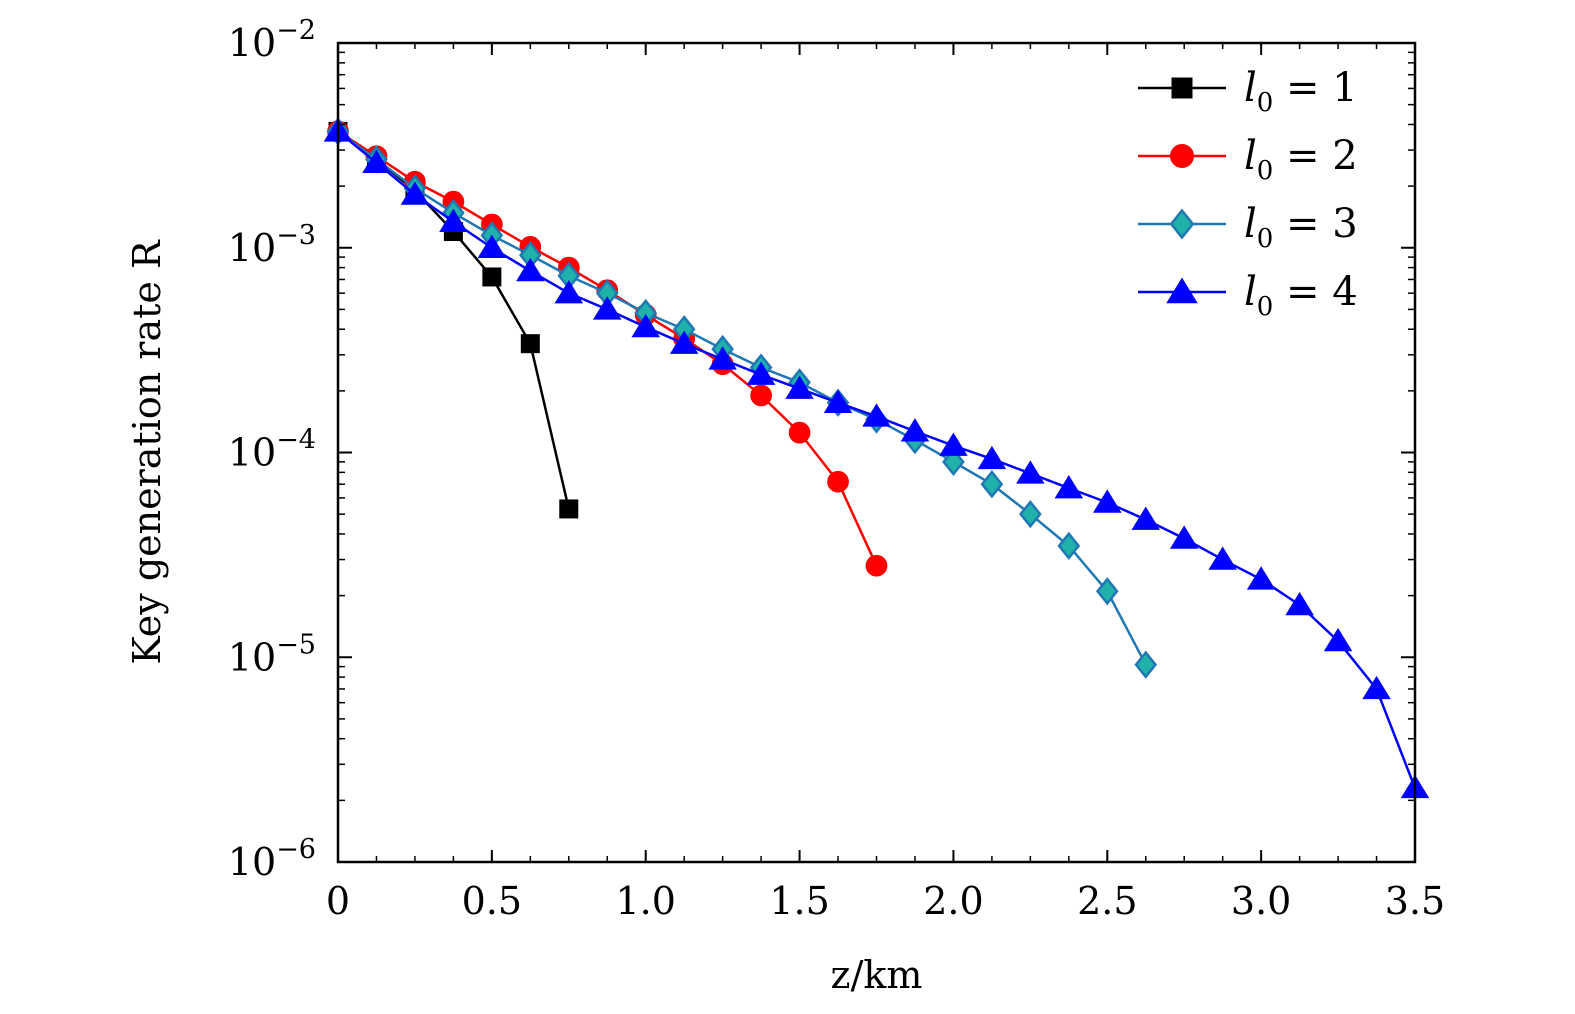 This screenshot has width=1575, height=1014. I want to click on x-tick-label: 1.5, so click(799, 901).